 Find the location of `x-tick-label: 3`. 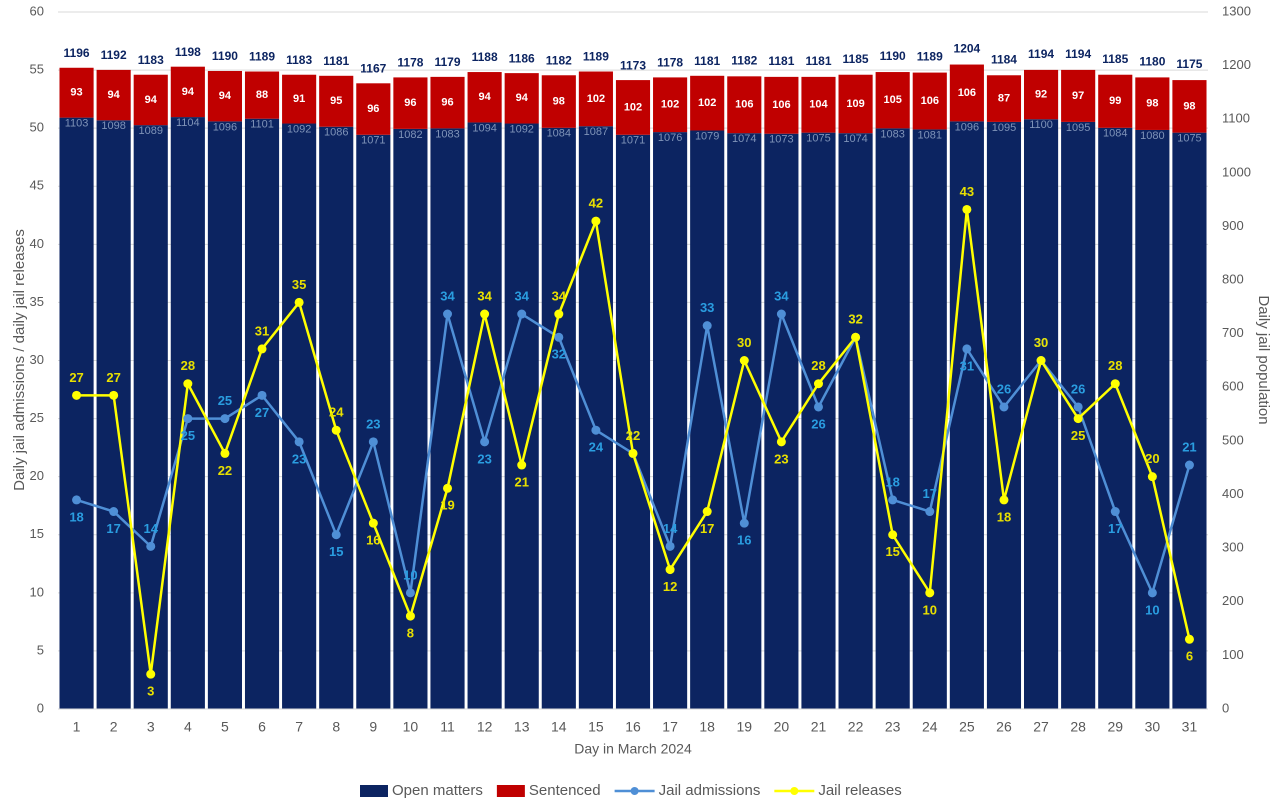

x-tick-label: 3 is located at coordinates (151, 727).